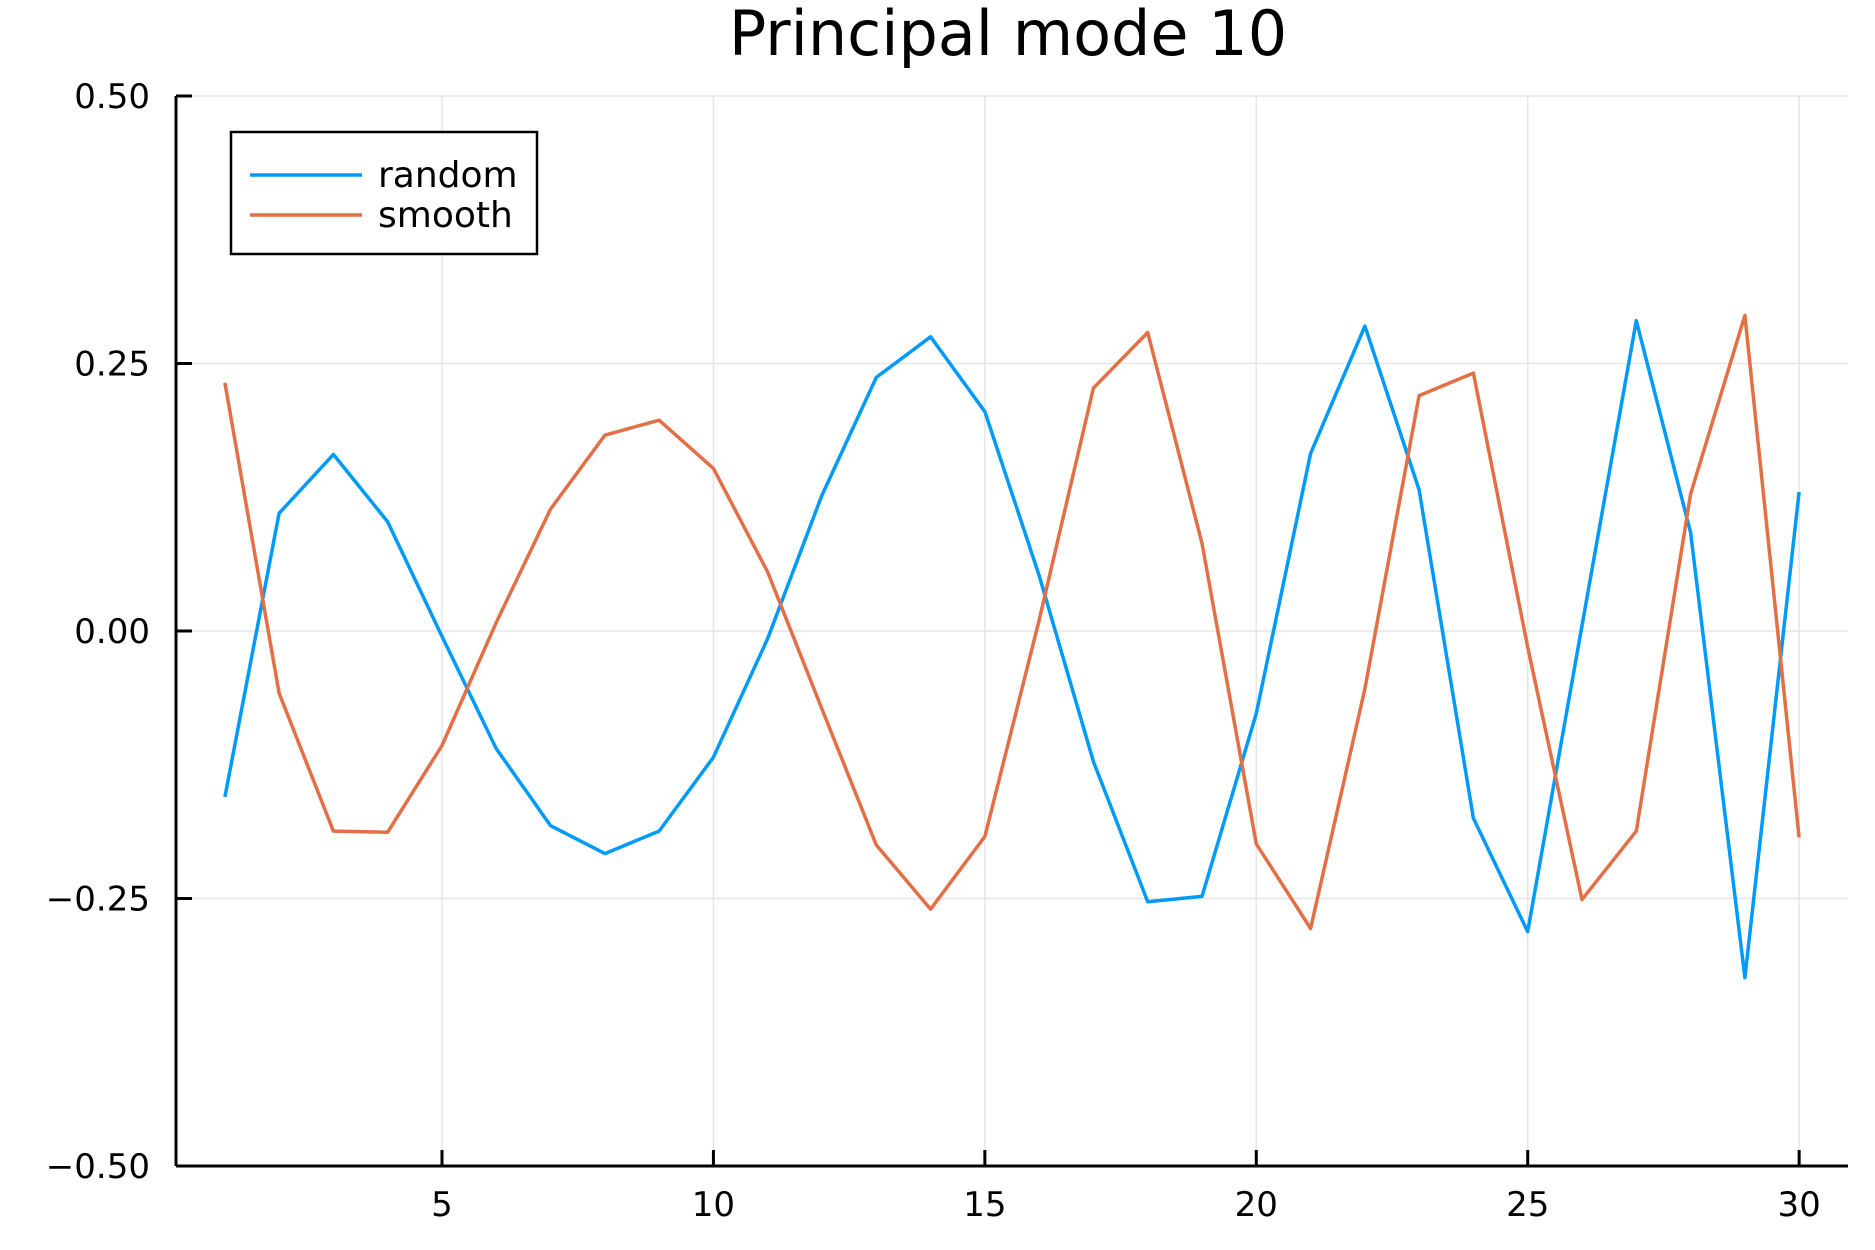 This screenshot has height=1250, width=1875. I want to click on legend-box, so click(384, 193).